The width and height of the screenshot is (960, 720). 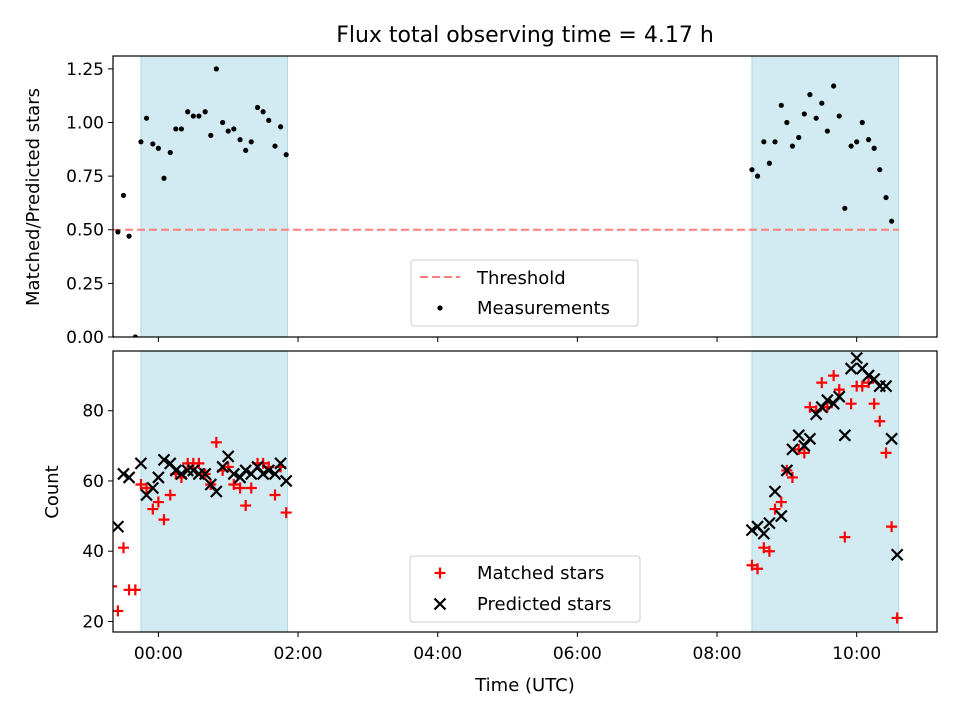 What do you see at coordinates (33, 197) in the screenshot?
I see `top-y-axis-label: Matched/Predicted stars` at bounding box center [33, 197].